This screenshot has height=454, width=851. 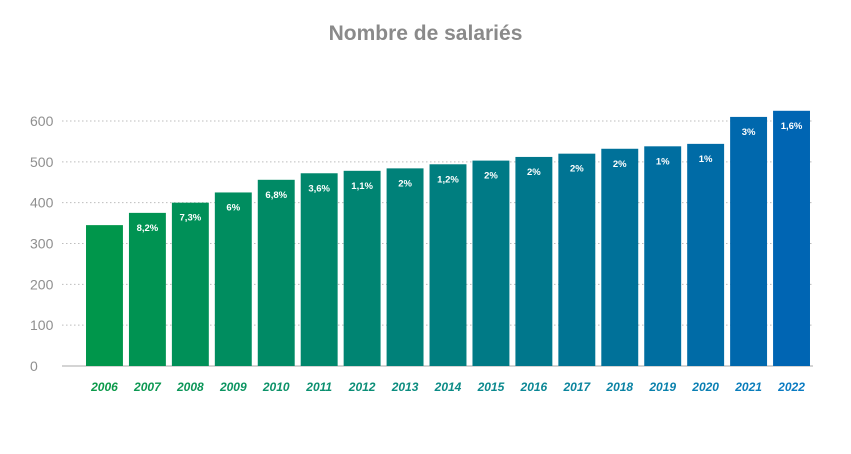 What do you see at coordinates (148, 228) in the screenshot?
I see `data-label-2007: 8,2%` at bounding box center [148, 228].